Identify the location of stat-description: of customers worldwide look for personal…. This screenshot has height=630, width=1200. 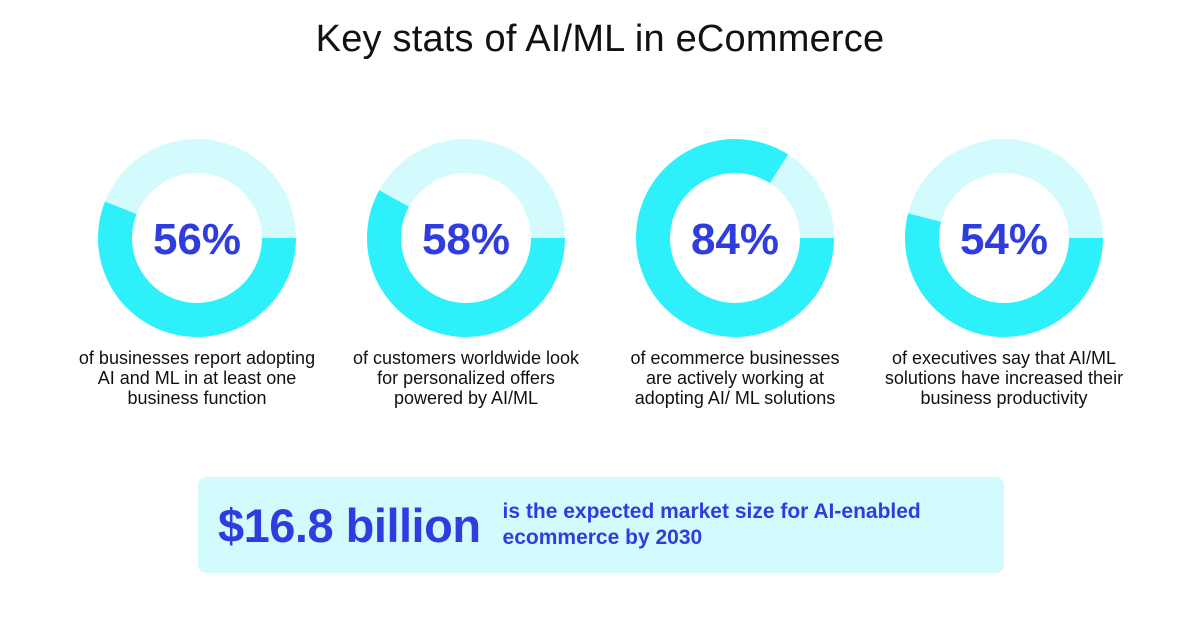
(466, 378).